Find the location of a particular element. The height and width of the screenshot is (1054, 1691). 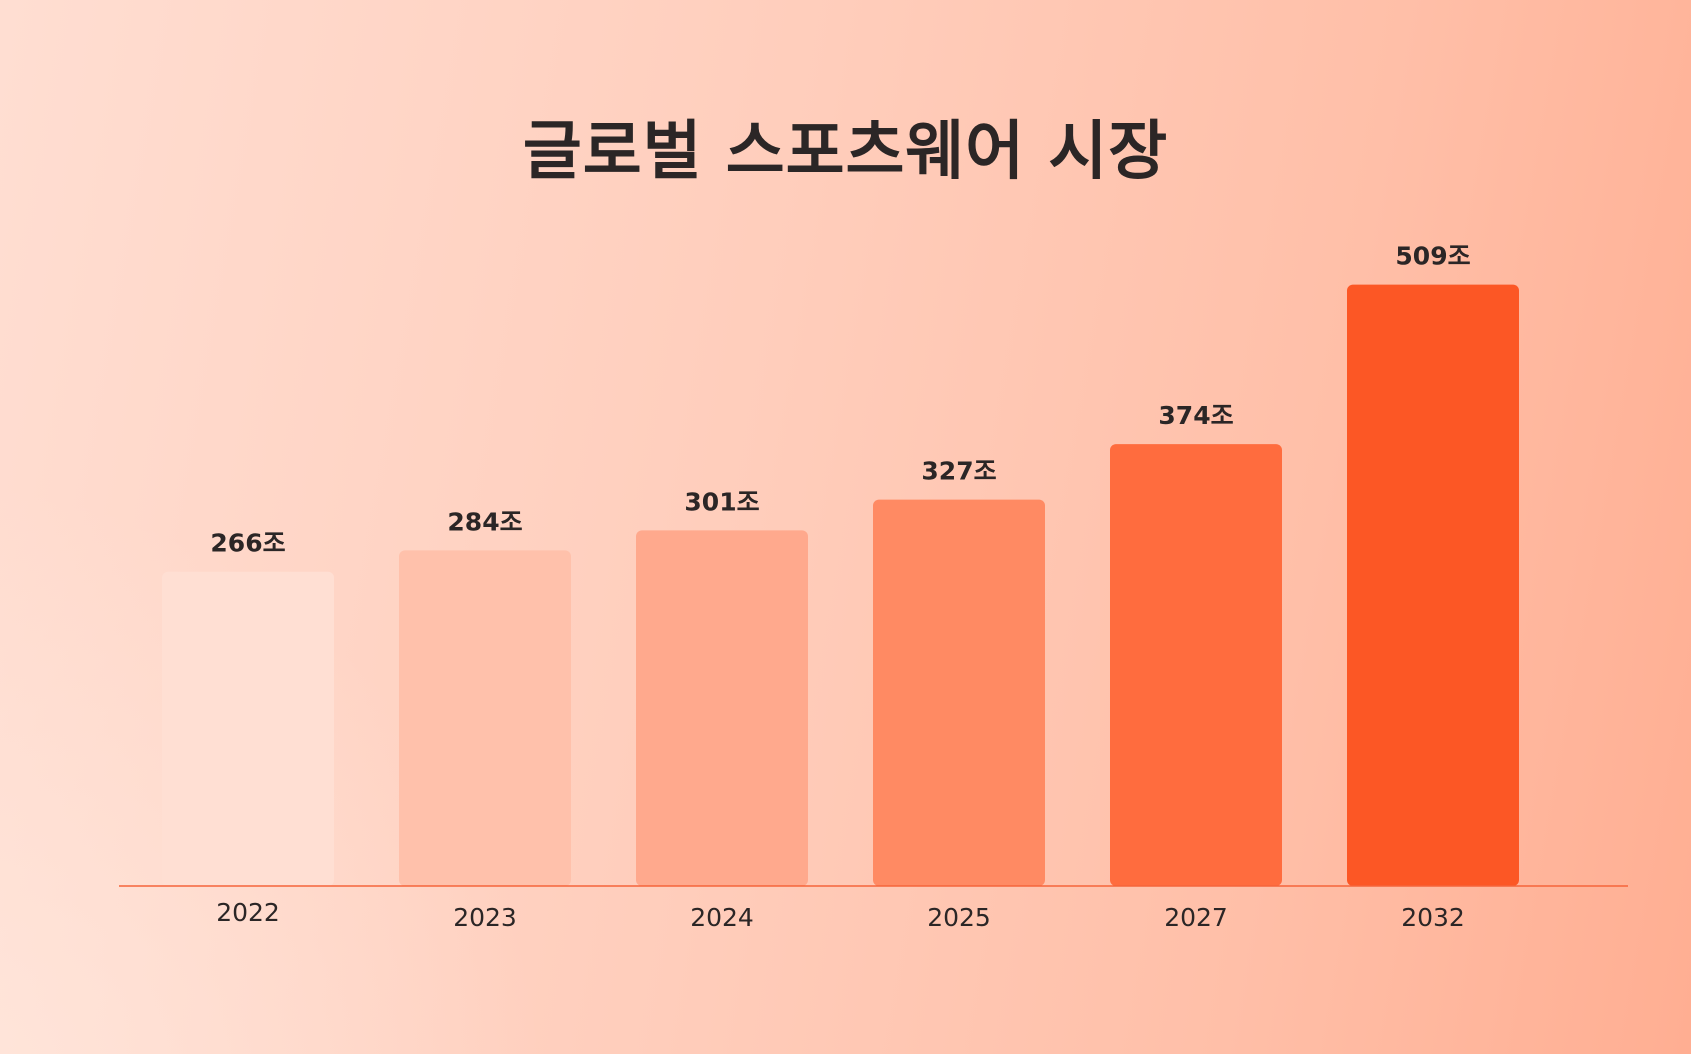

x-tick-label-2032: 2032 is located at coordinates (1433, 917).